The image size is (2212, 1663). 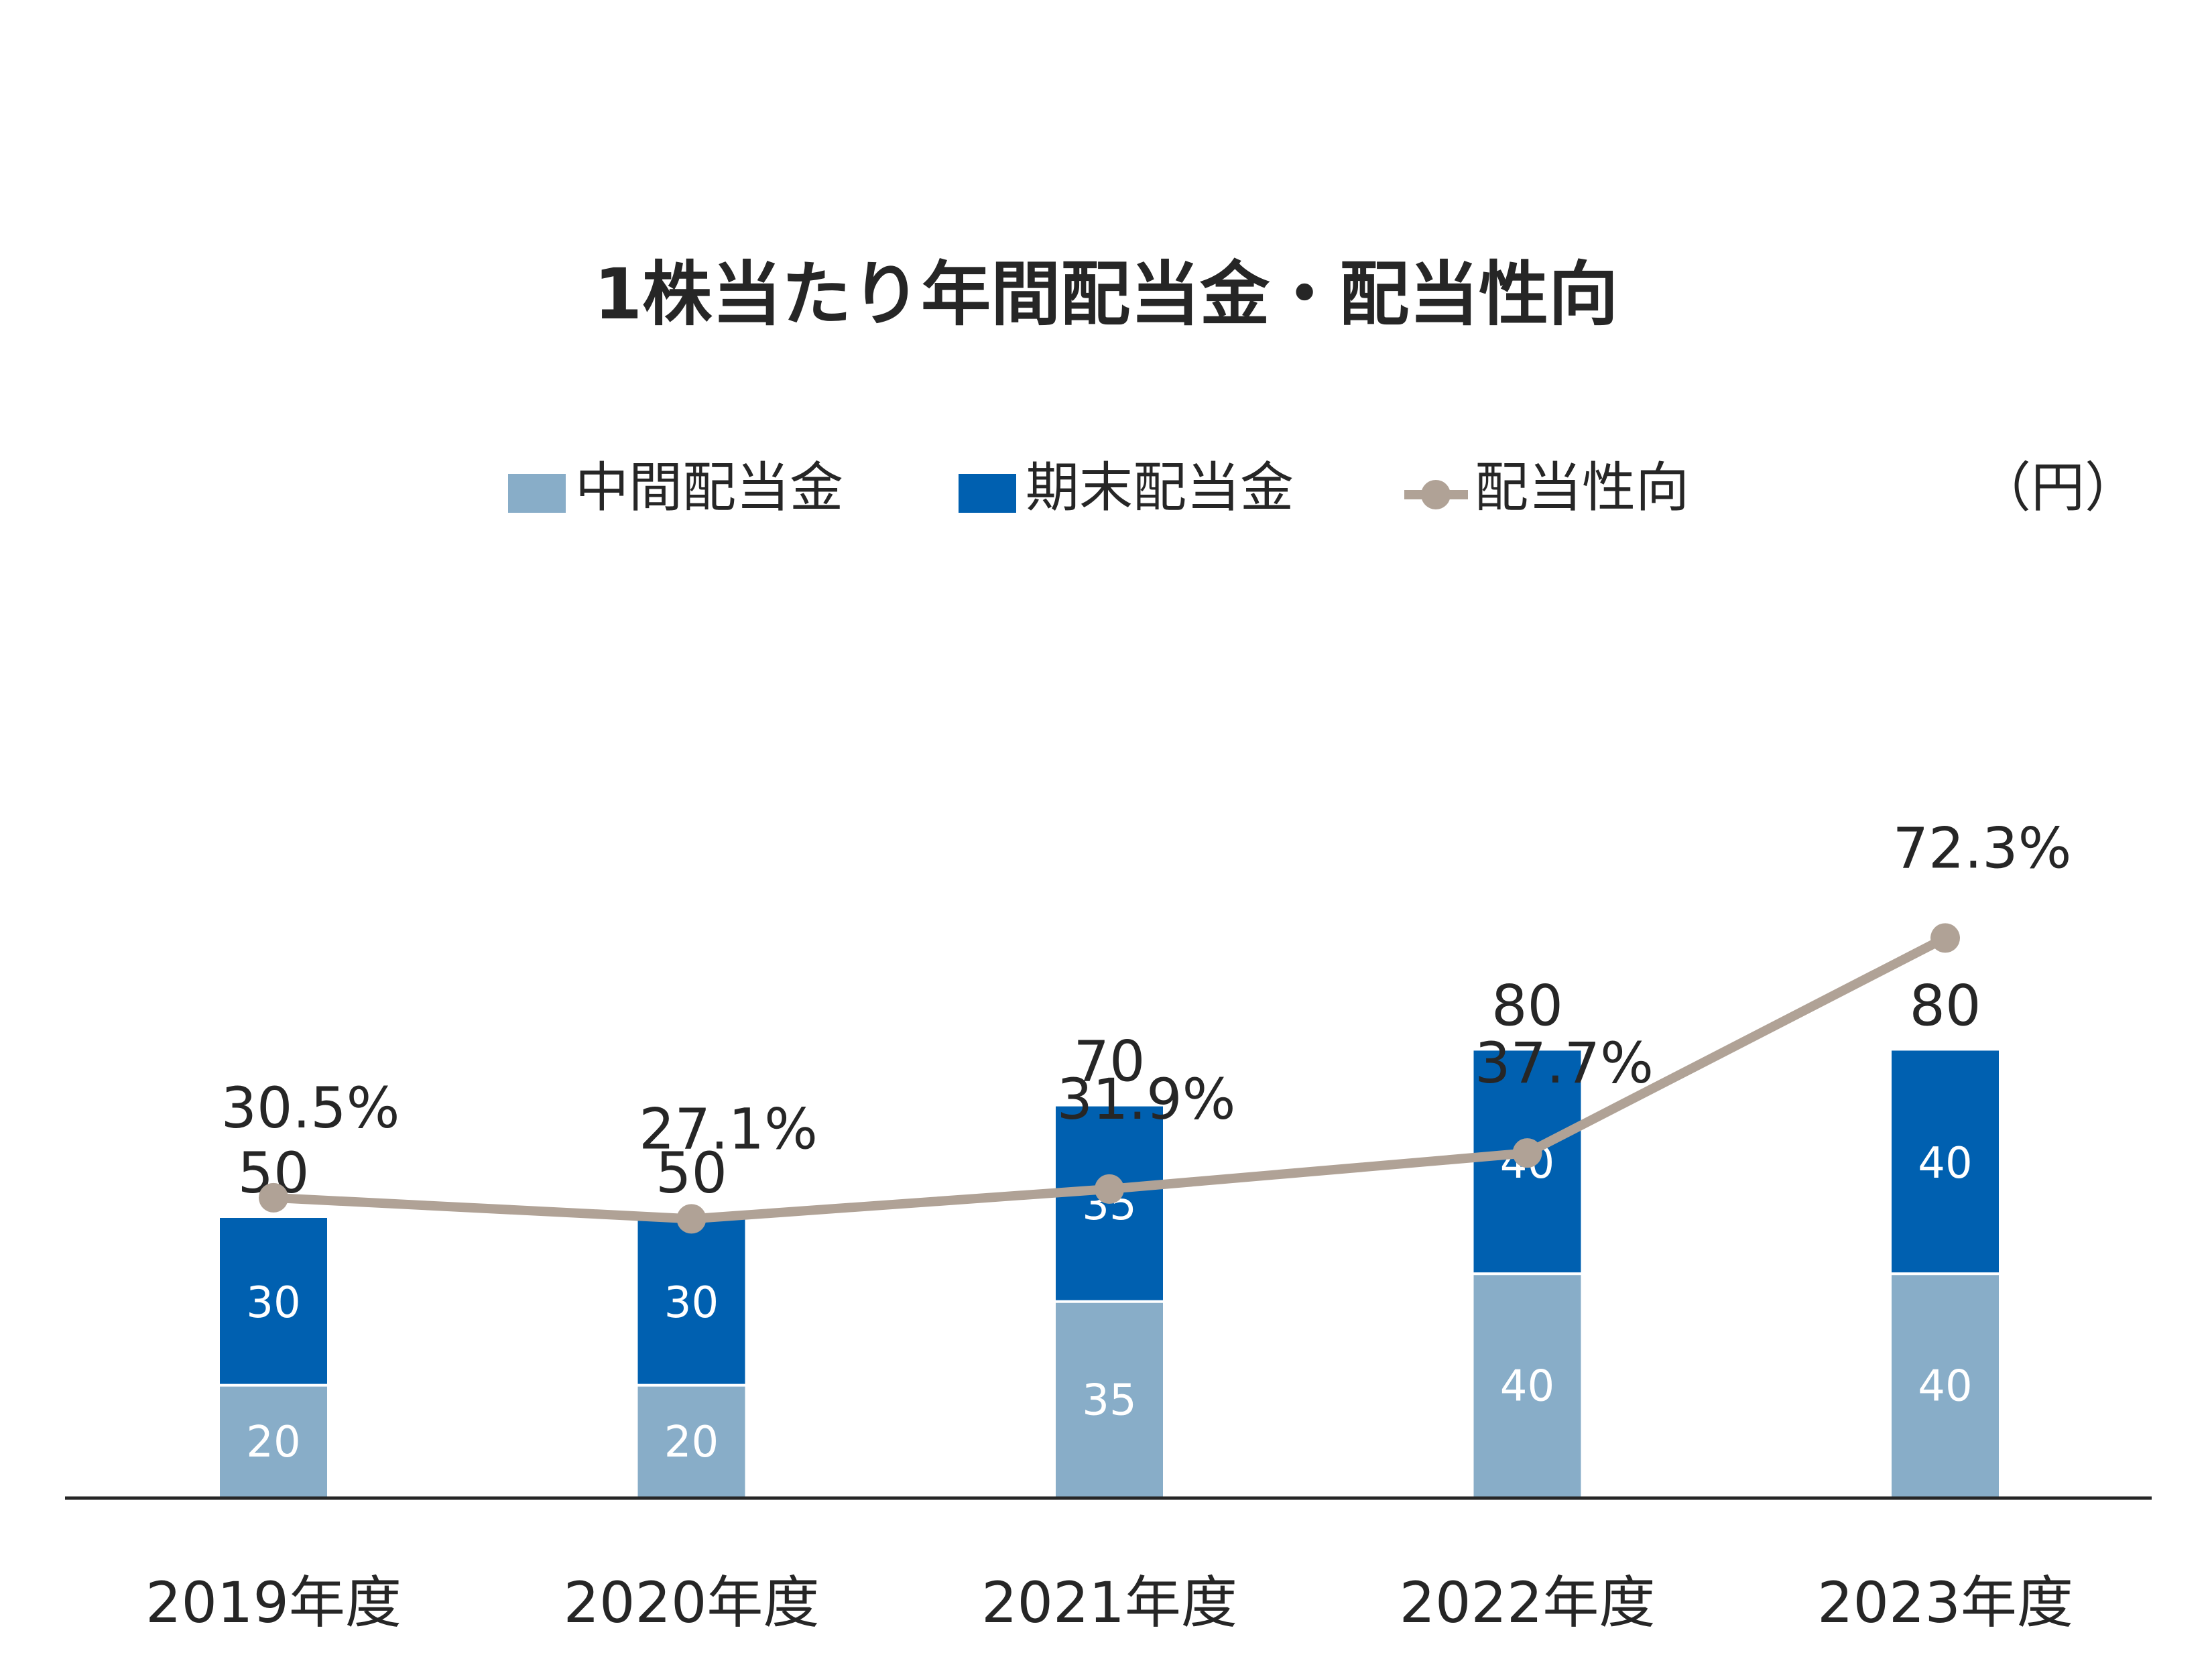 I want to click on payout-ratio-label-3: 37.7%, so click(x=1564, y=1063).